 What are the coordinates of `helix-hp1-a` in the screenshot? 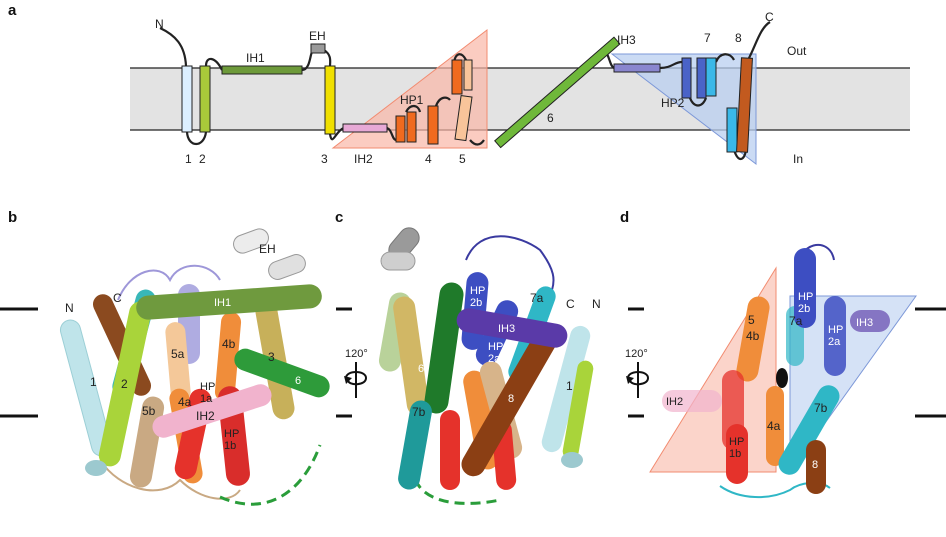 It's located at (400, 129).